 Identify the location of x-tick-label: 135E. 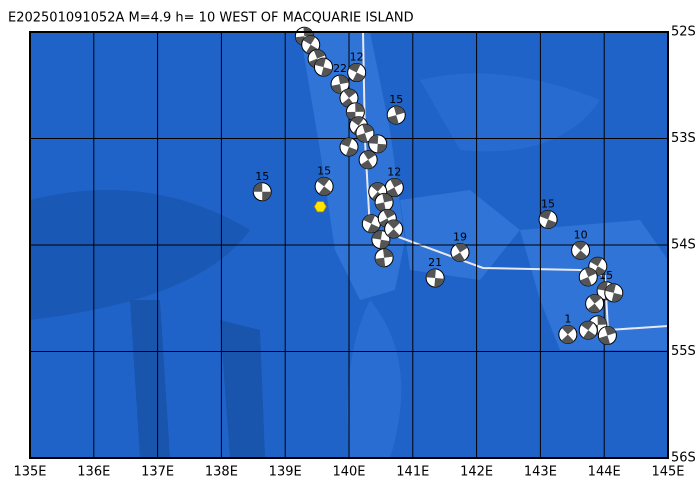
(29, 472).